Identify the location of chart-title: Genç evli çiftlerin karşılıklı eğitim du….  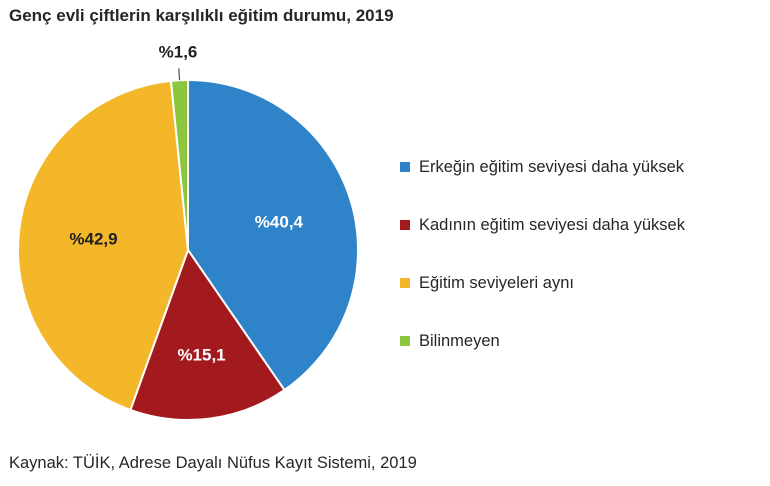
(201, 15).